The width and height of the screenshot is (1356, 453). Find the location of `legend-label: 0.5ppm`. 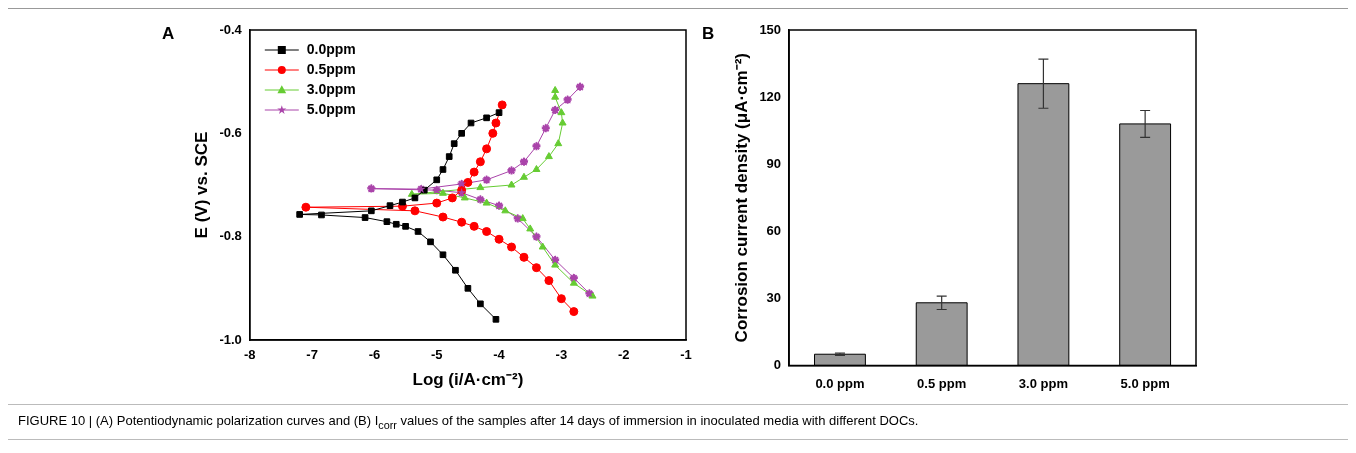

legend-label: 0.5ppm is located at coordinates (331, 68).